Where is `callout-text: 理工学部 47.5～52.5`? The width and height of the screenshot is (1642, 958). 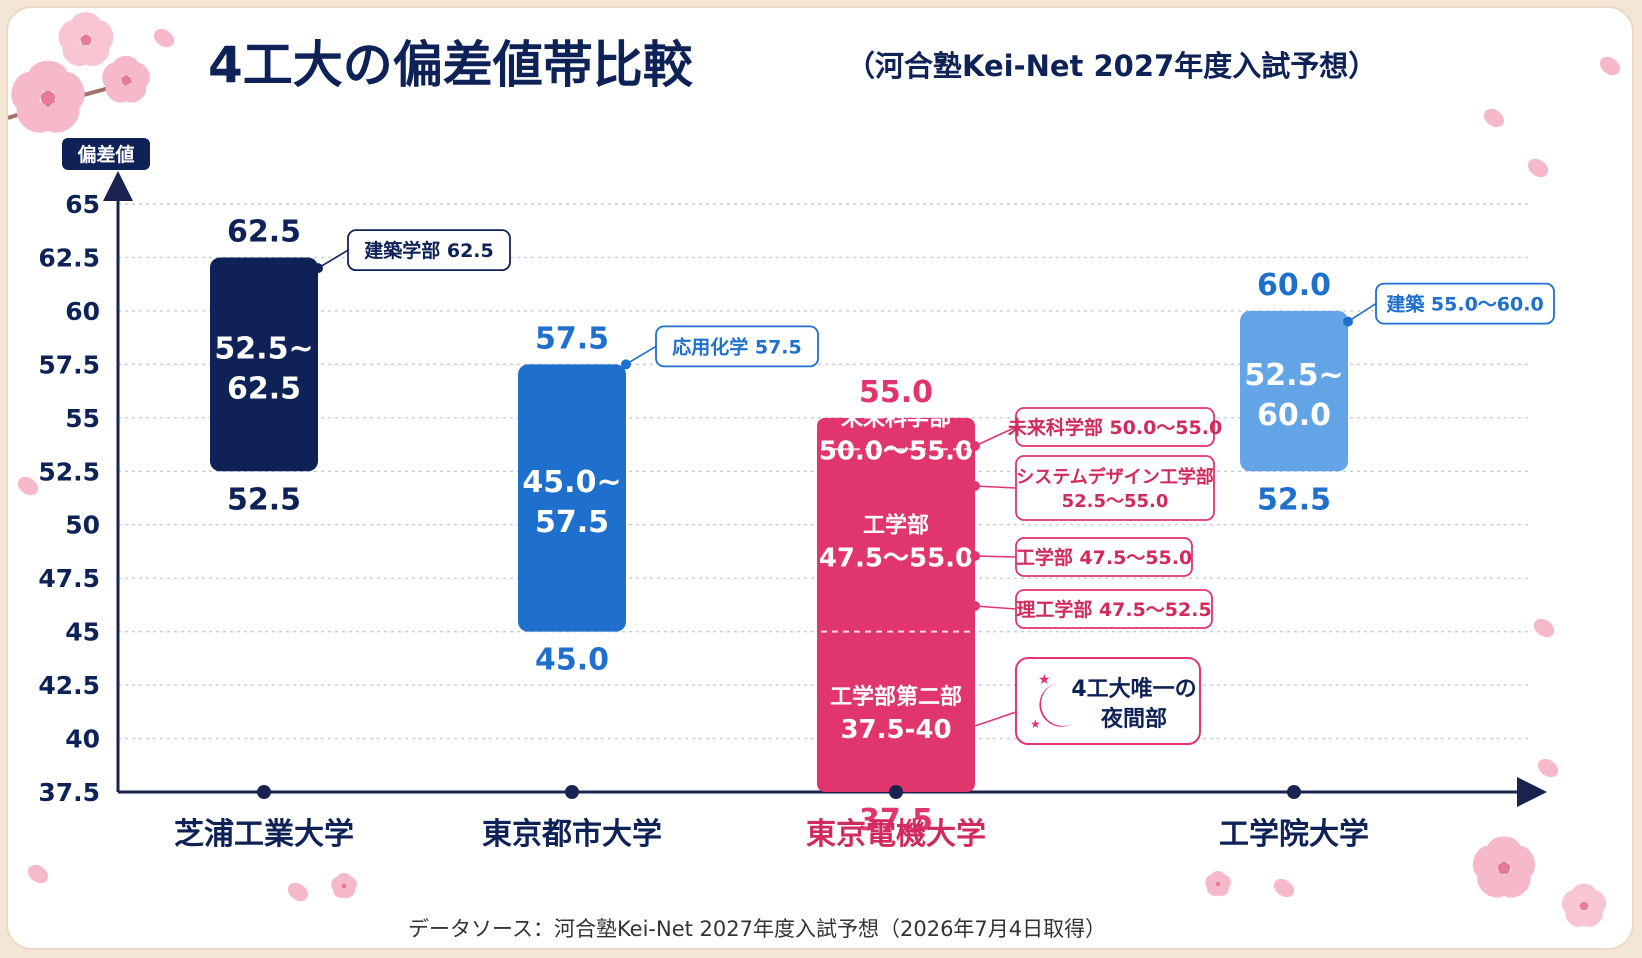
callout-text: 理工学部 47.5～52.5 is located at coordinates (1113, 609).